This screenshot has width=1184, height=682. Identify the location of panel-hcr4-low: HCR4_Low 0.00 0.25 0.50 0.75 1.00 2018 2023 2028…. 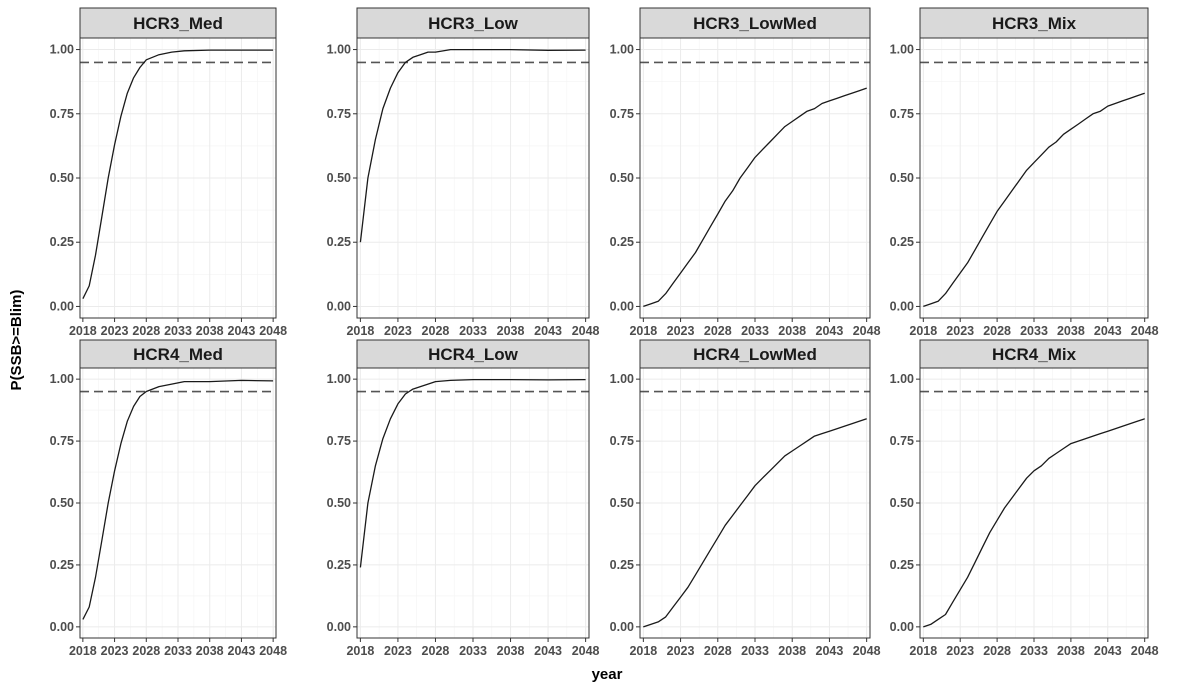
(463, 498).